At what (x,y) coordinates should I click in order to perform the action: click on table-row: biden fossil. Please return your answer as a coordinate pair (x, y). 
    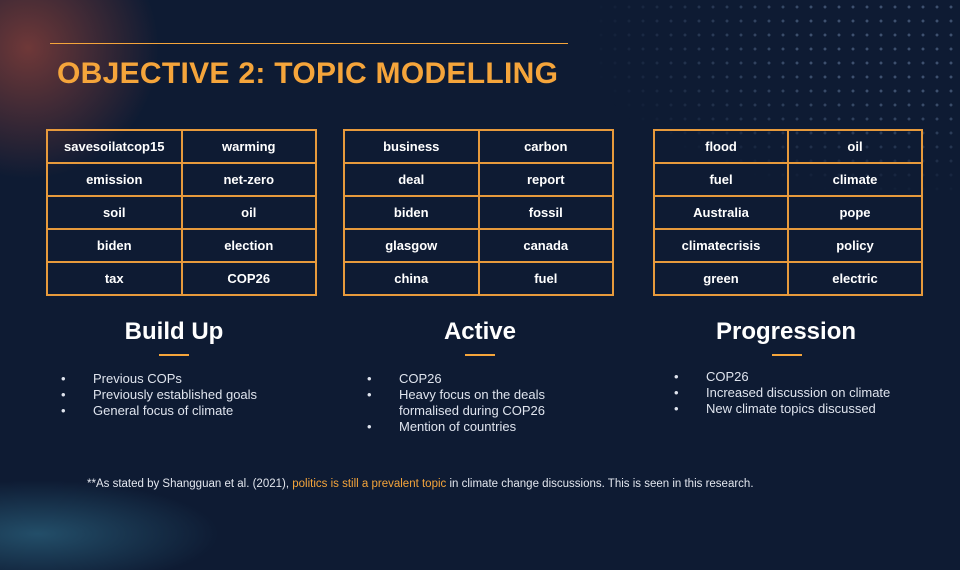
    Looking at the image, I should click on (478, 212).